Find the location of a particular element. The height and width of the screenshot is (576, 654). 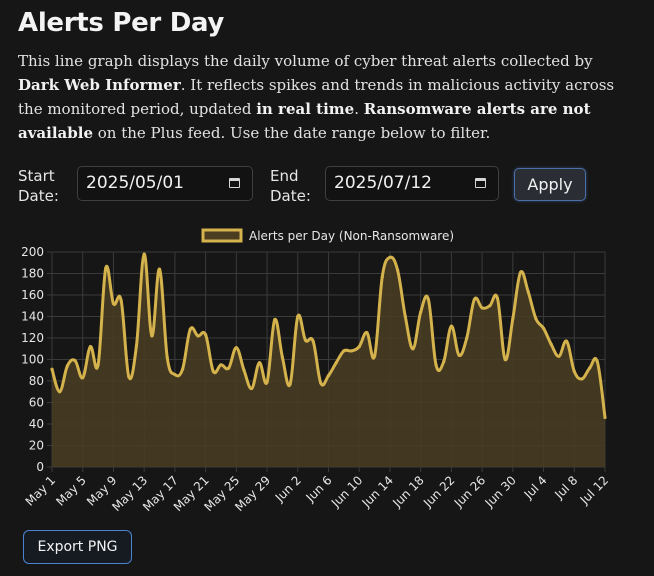

x-tick-label: Jun 26 is located at coordinates (469, 491).